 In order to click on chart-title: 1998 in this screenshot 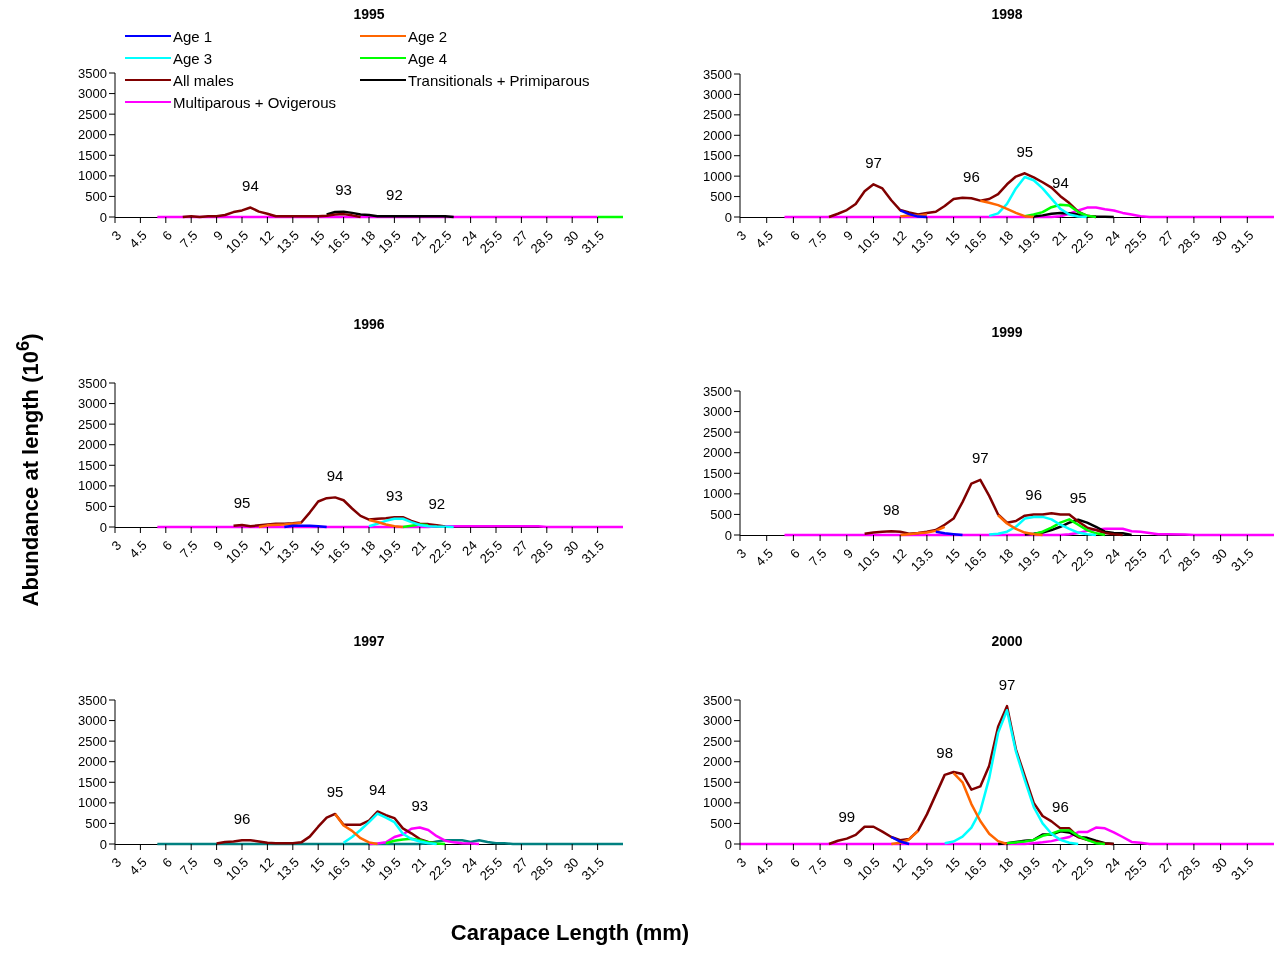, I will do `click(1007, 14)`.